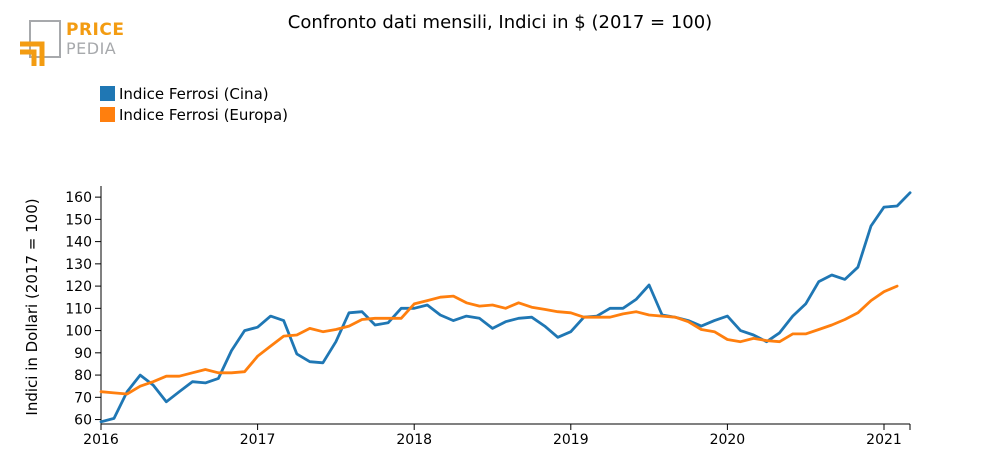 This screenshot has width=1000, height=475. Describe the element at coordinates (95, 30) in the screenshot. I see `logo-text-price: PRICE` at that location.